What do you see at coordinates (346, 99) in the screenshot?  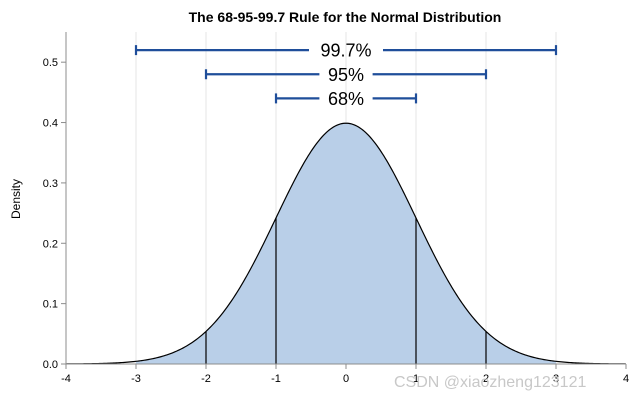 I see `range-label-2: 68%` at bounding box center [346, 99].